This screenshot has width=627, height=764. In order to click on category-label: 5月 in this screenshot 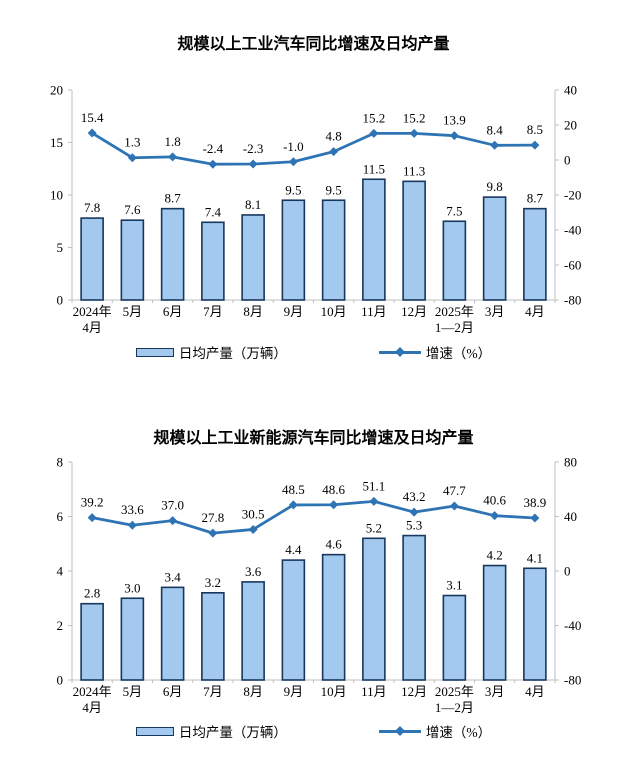, I will do `click(133, 311)`.